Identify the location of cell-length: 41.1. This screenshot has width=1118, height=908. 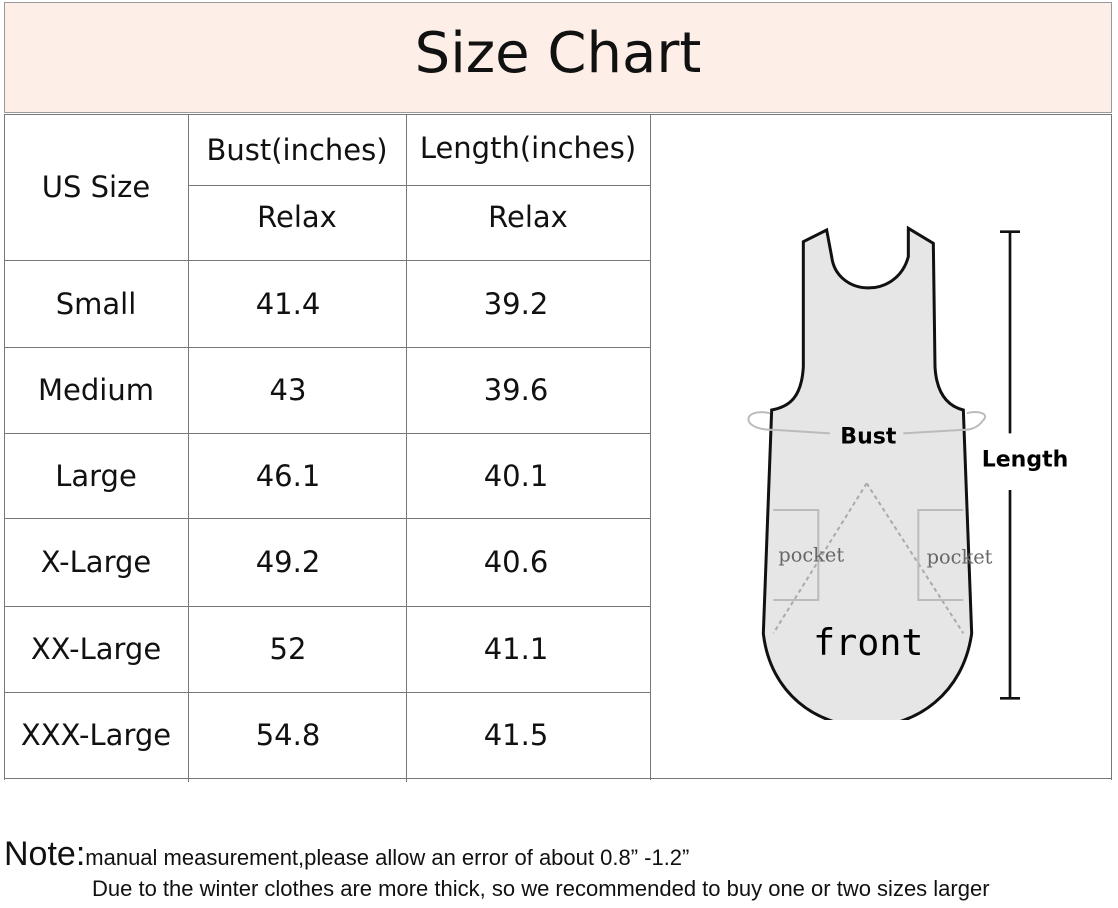
(516, 649).